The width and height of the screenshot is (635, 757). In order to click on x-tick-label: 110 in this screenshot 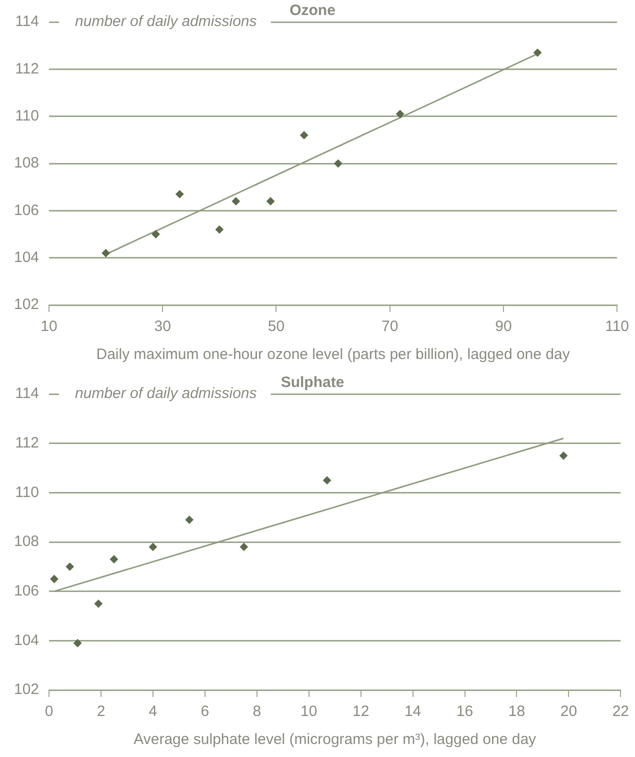, I will do `click(617, 327)`.